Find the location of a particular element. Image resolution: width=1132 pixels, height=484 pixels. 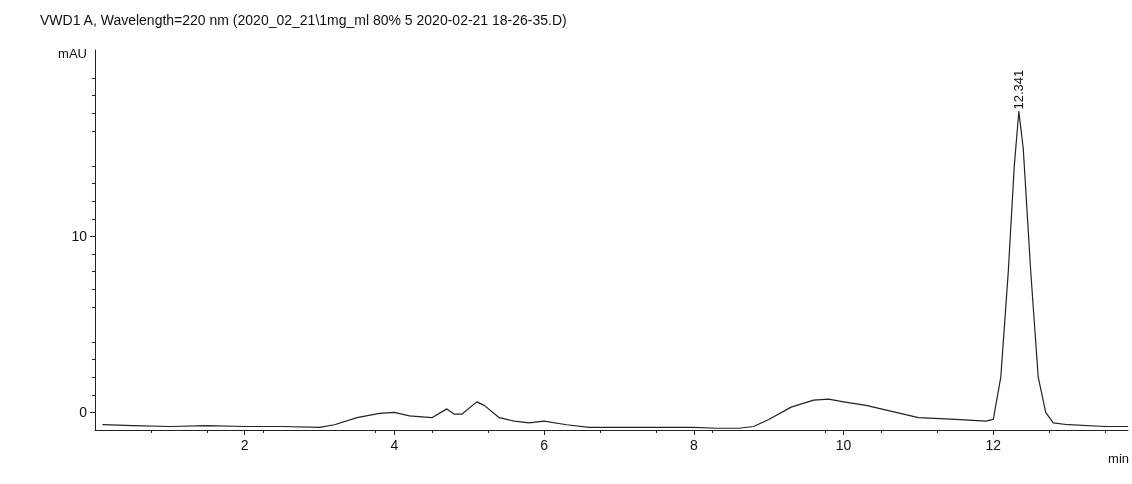

x-tick-label: 2 is located at coordinates (244, 445).